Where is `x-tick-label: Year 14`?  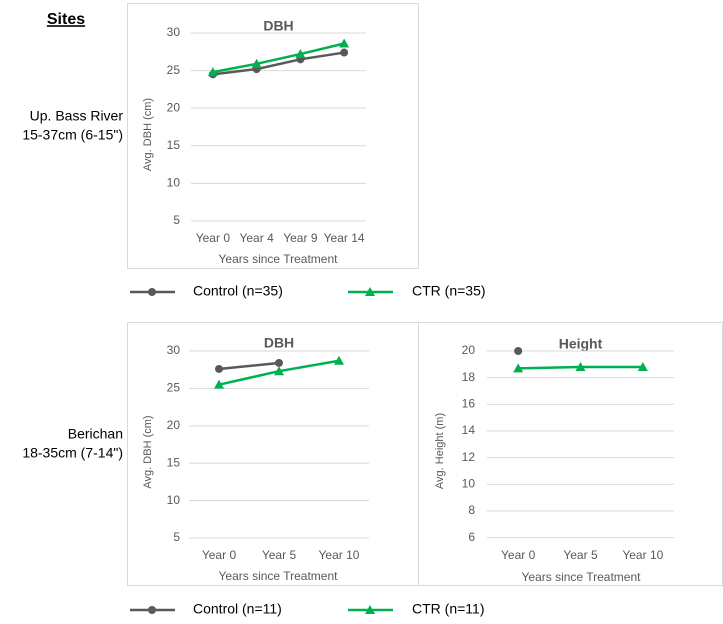
x-tick-label: Year 14 is located at coordinates (344, 238).